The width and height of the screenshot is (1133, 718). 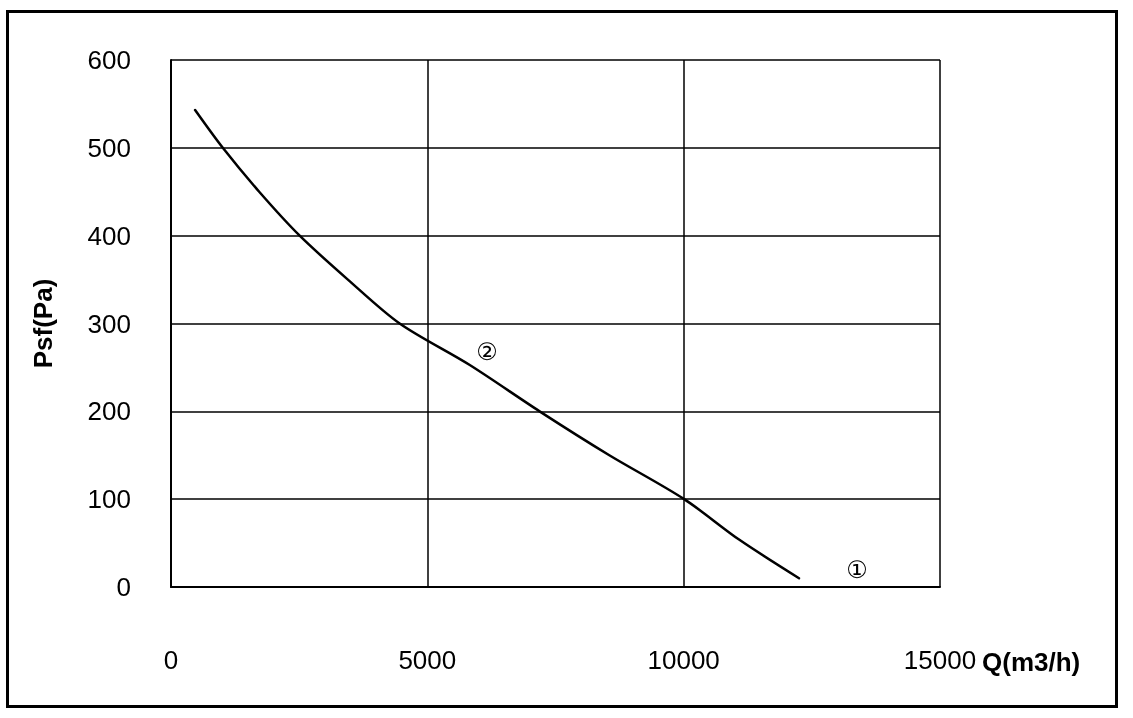 I want to click on y-tick-label: 600, so click(x=109, y=60).